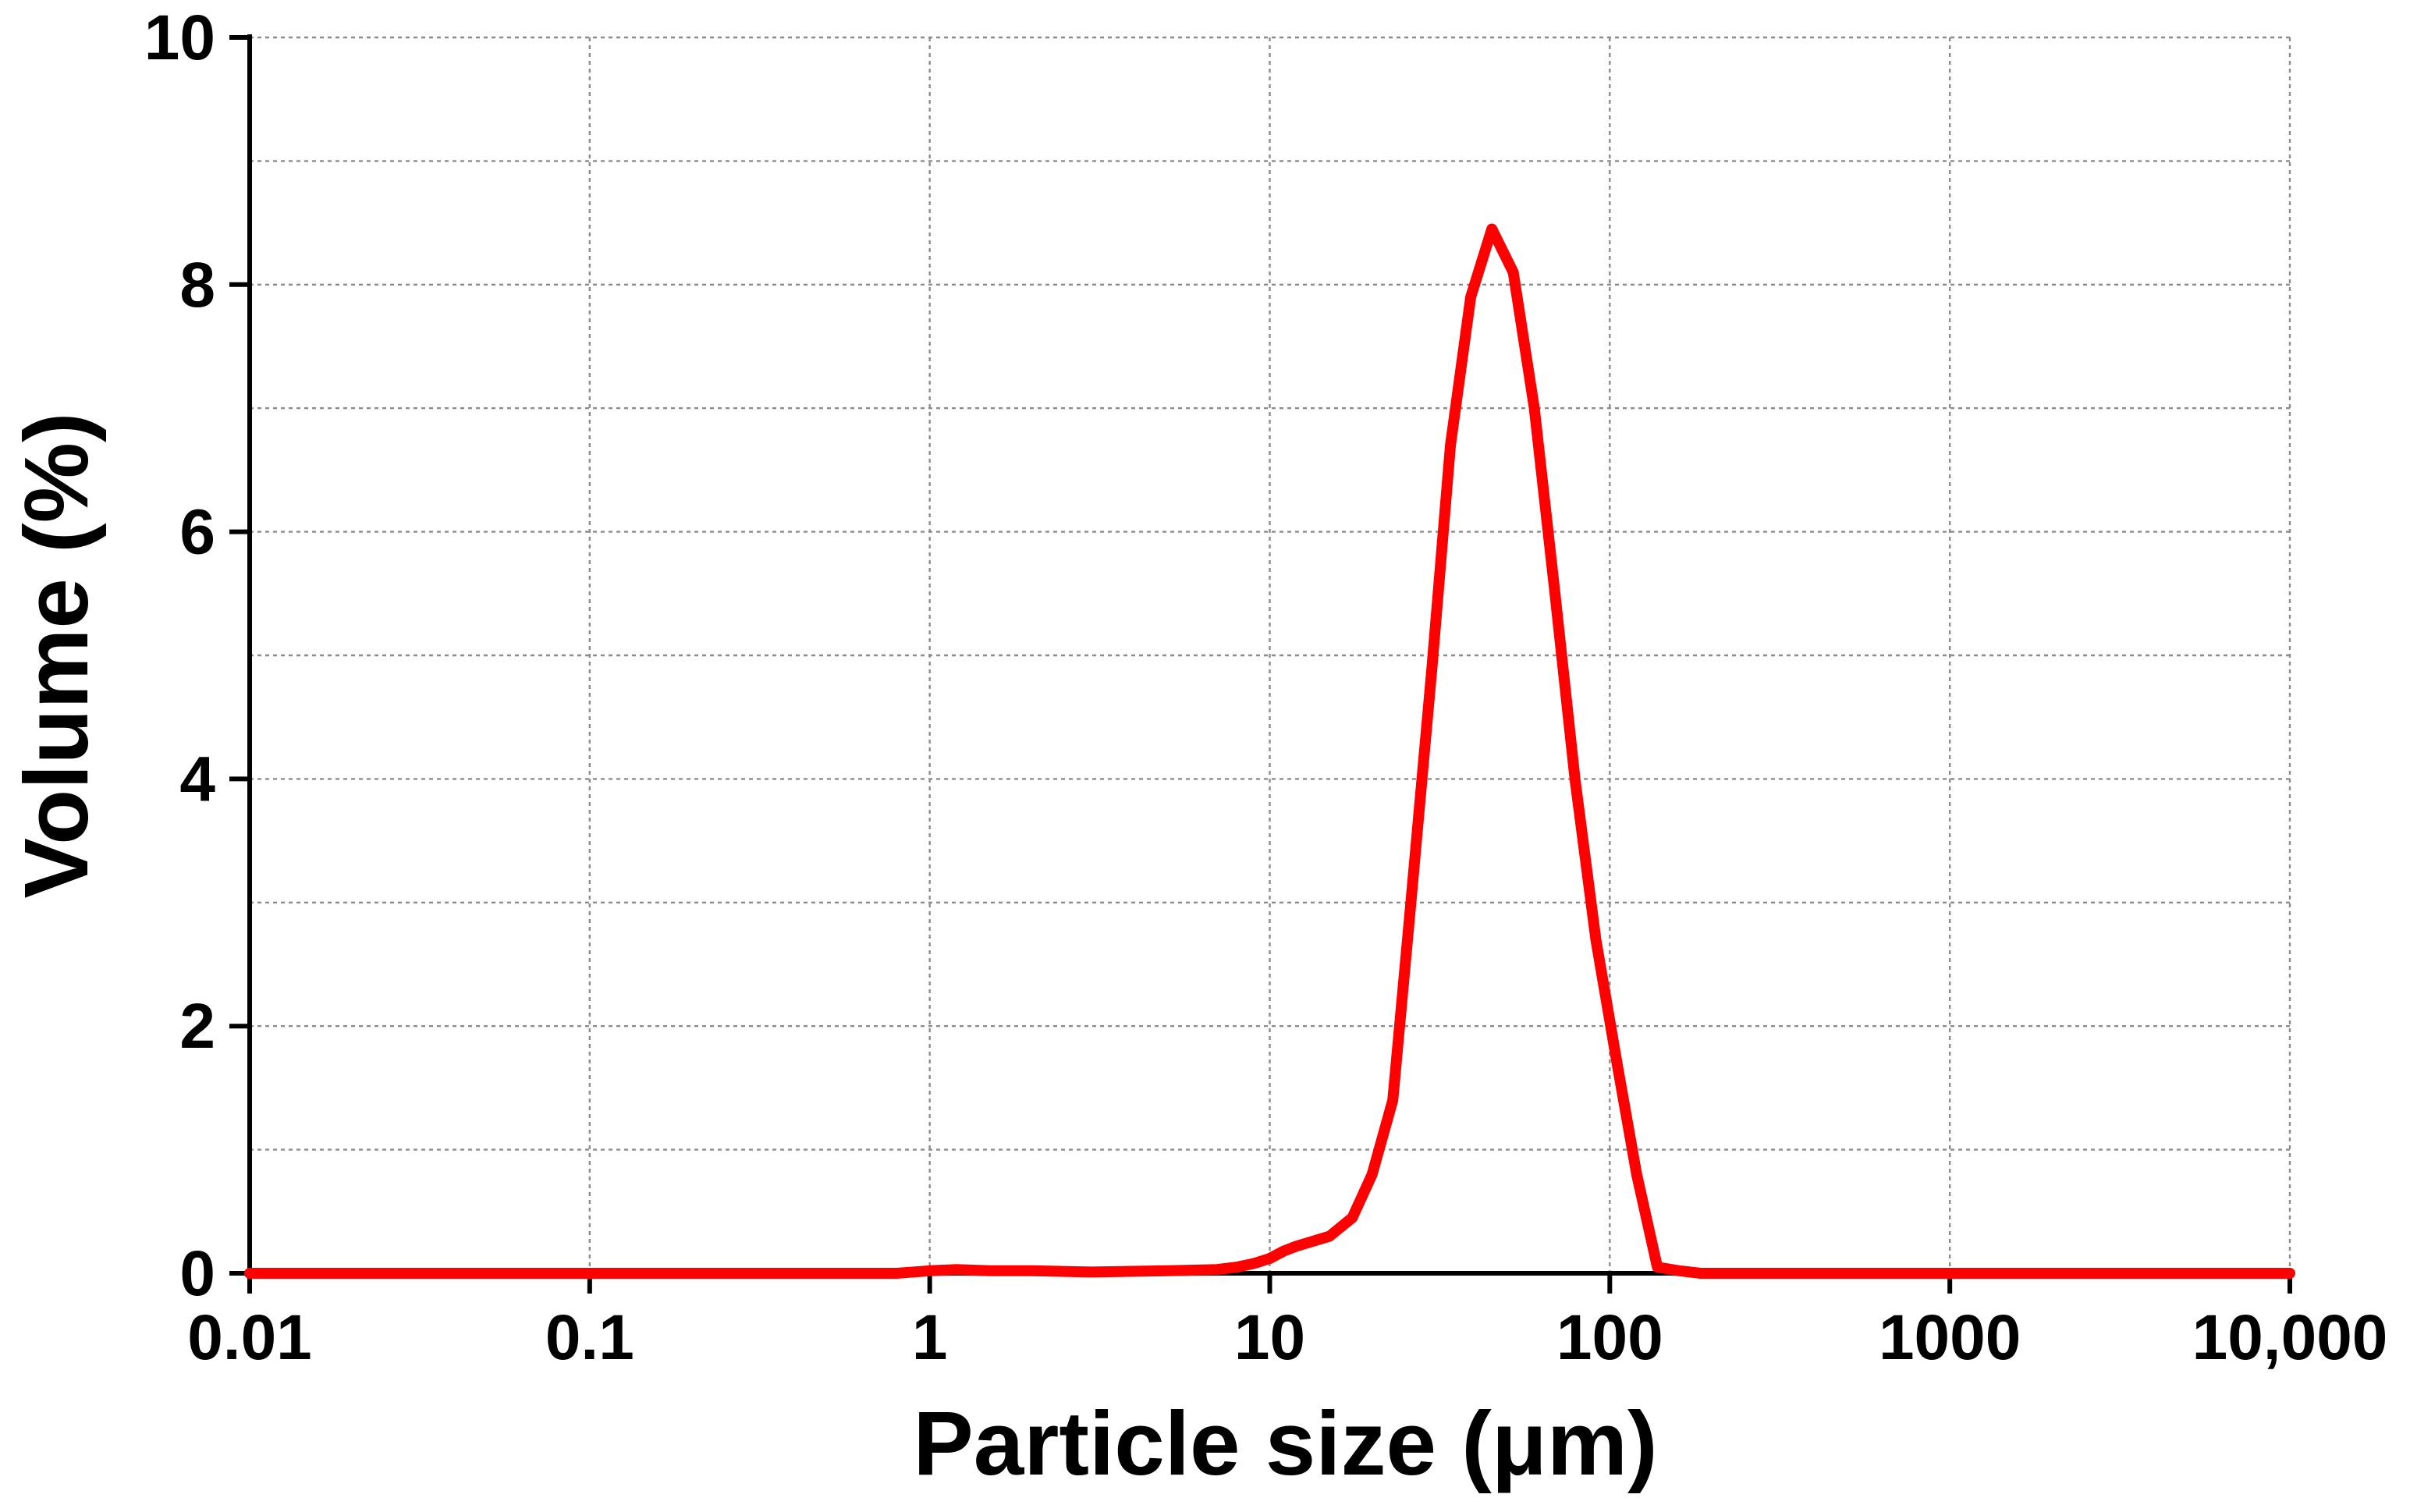 This screenshot has height=1512, width=2410. I want to click on y-tick-label: 8, so click(197, 286).